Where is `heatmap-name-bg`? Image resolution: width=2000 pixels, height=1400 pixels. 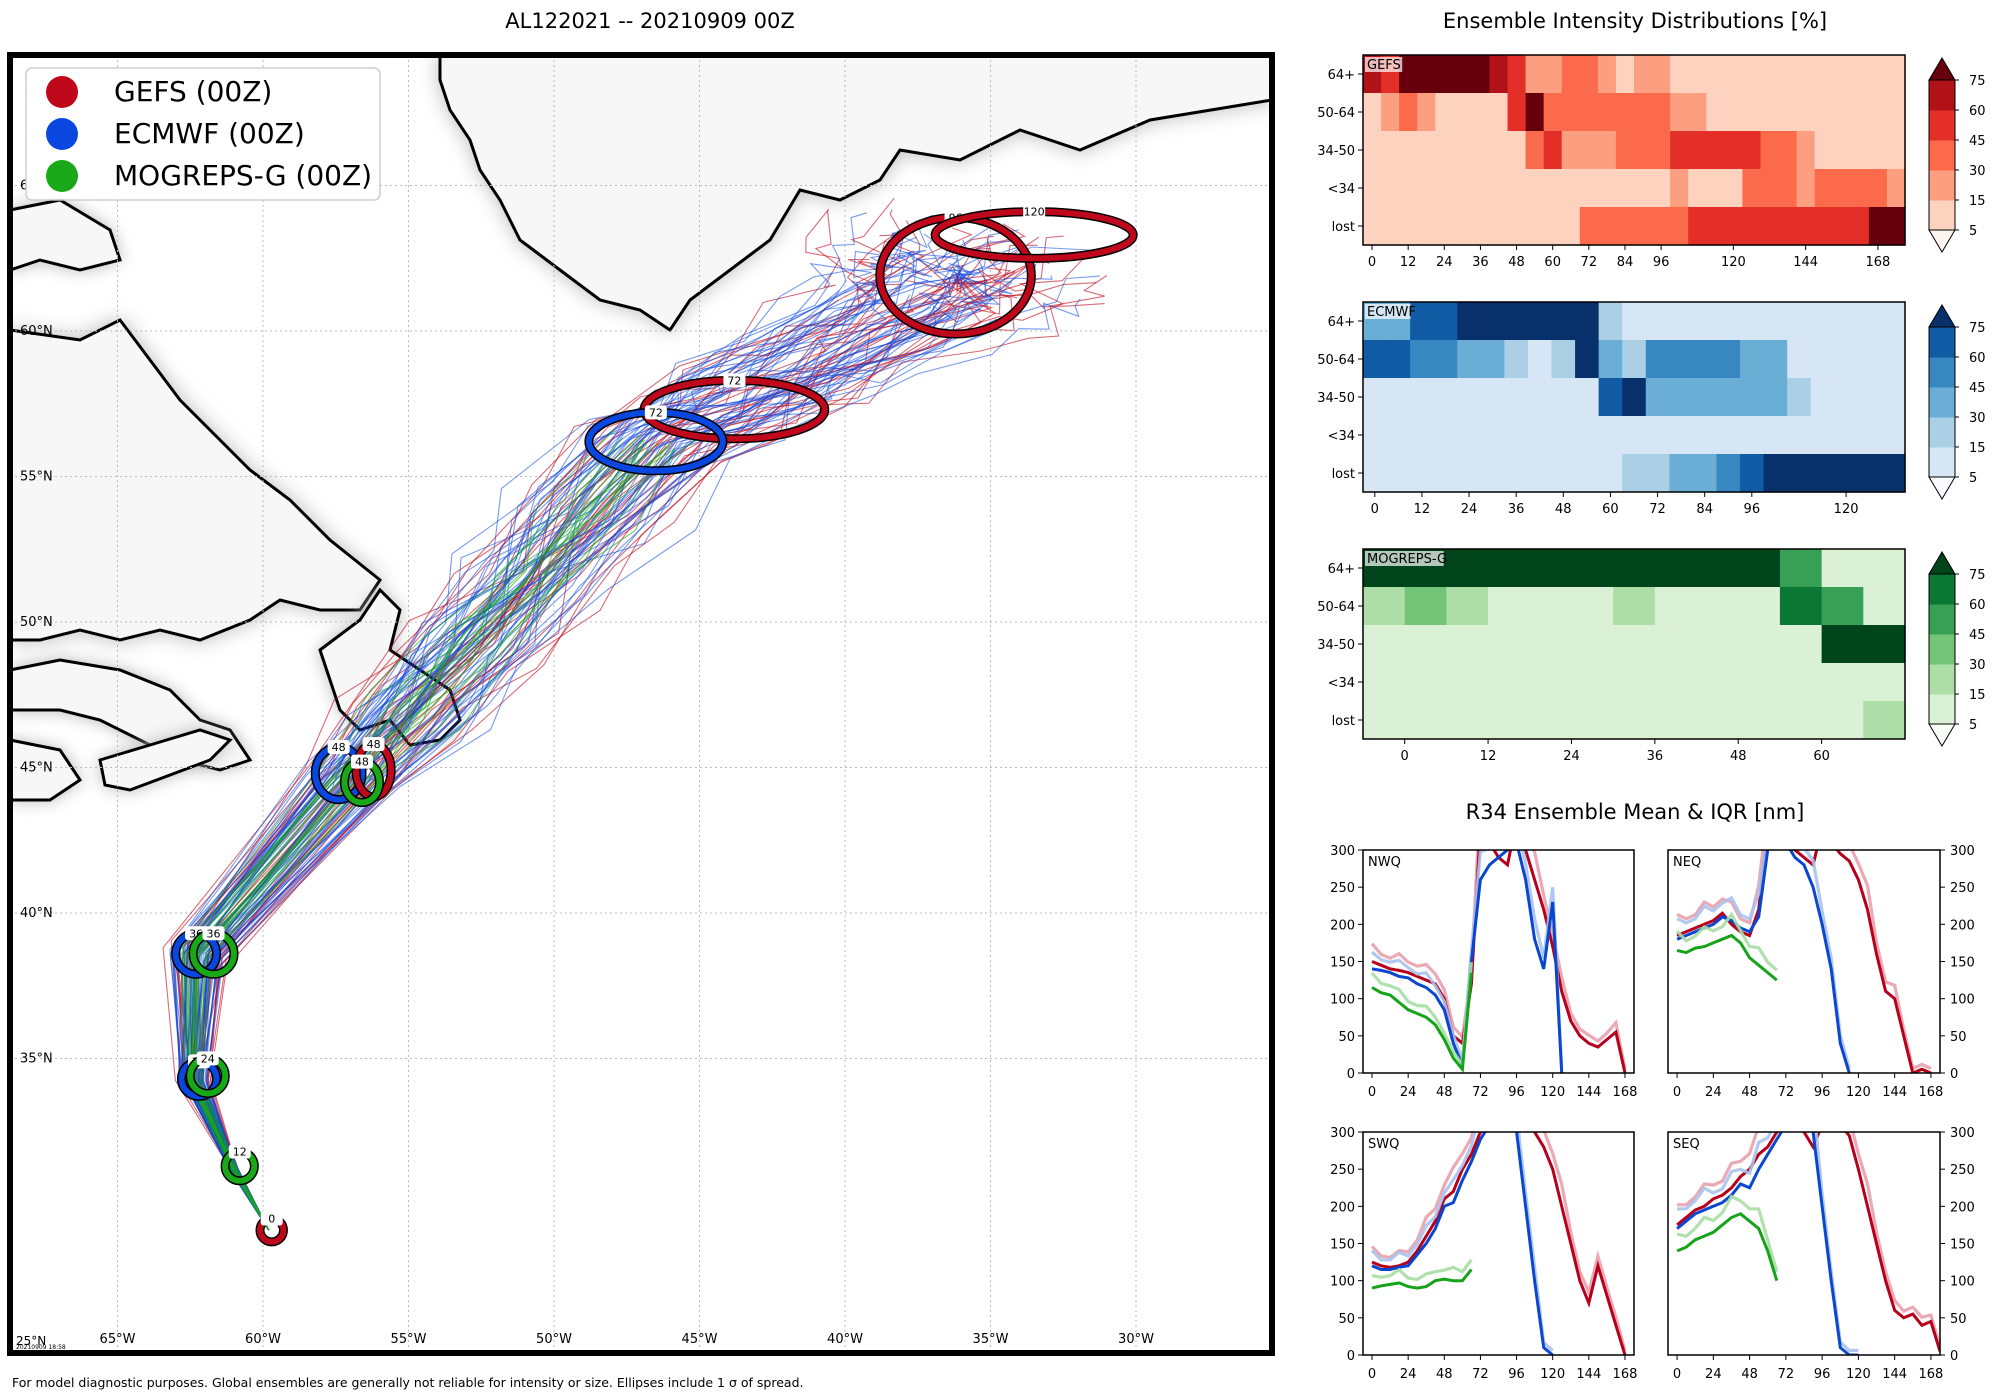 heatmap-name-bg is located at coordinates (1404, 558).